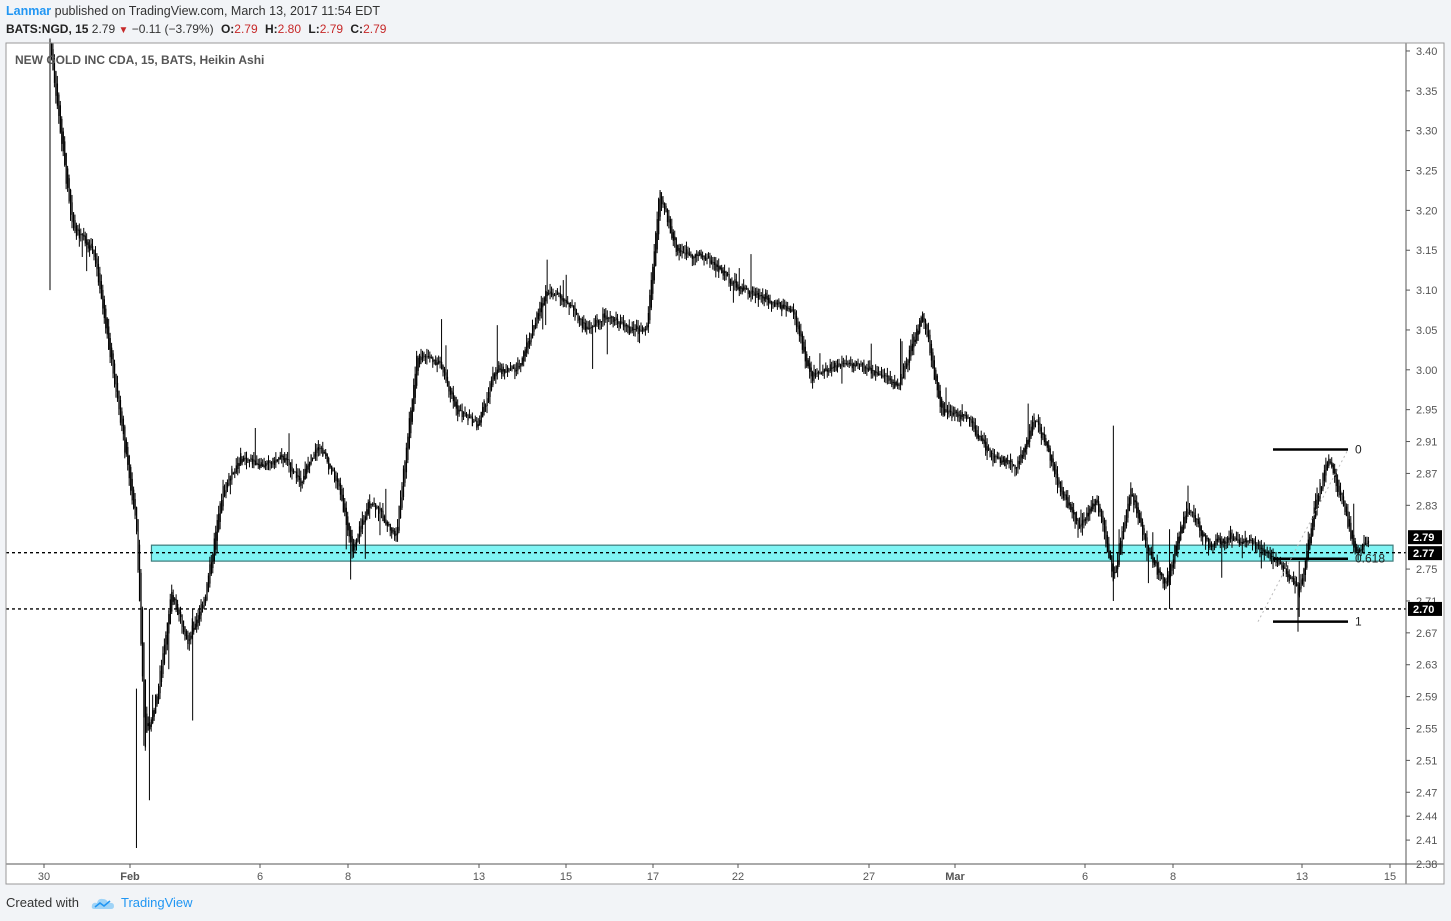 Image resolution: width=1451 pixels, height=921 pixels. Describe the element at coordinates (1085, 877) in the screenshot. I see `x-tick-label: 6` at that location.